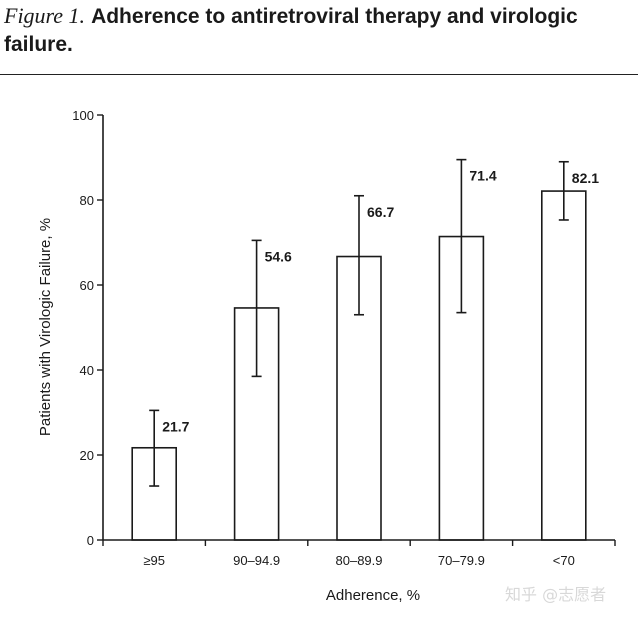 The width and height of the screenshot is (638, 617). I want to click on watermark: 知乎 @志愿者, so click(556, 594).